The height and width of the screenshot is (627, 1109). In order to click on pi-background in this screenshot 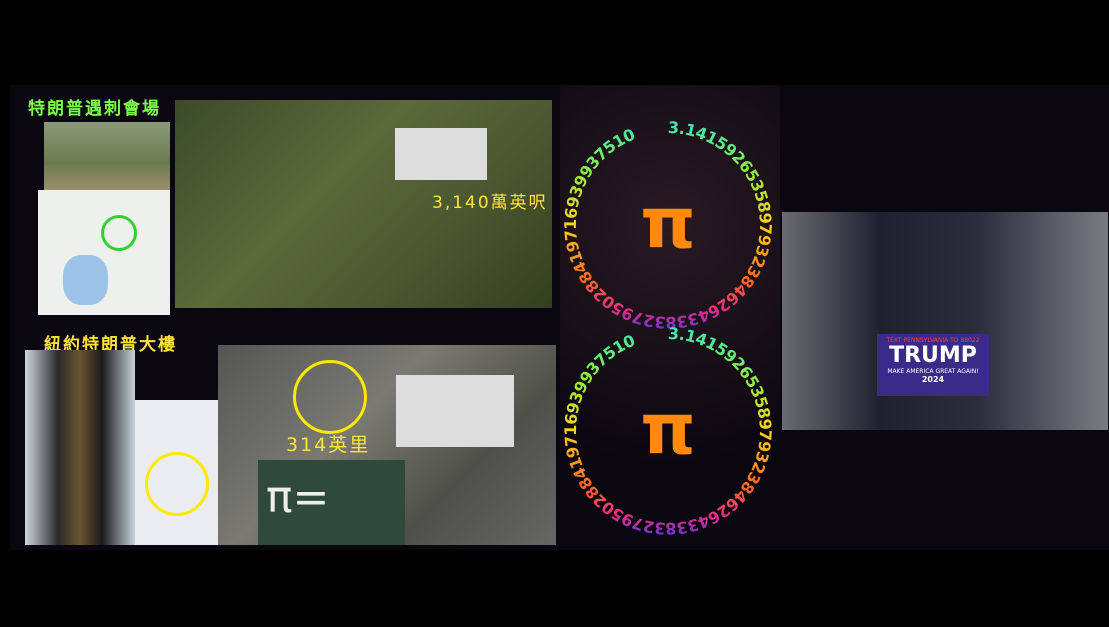, I will do `click(670, 317)`.